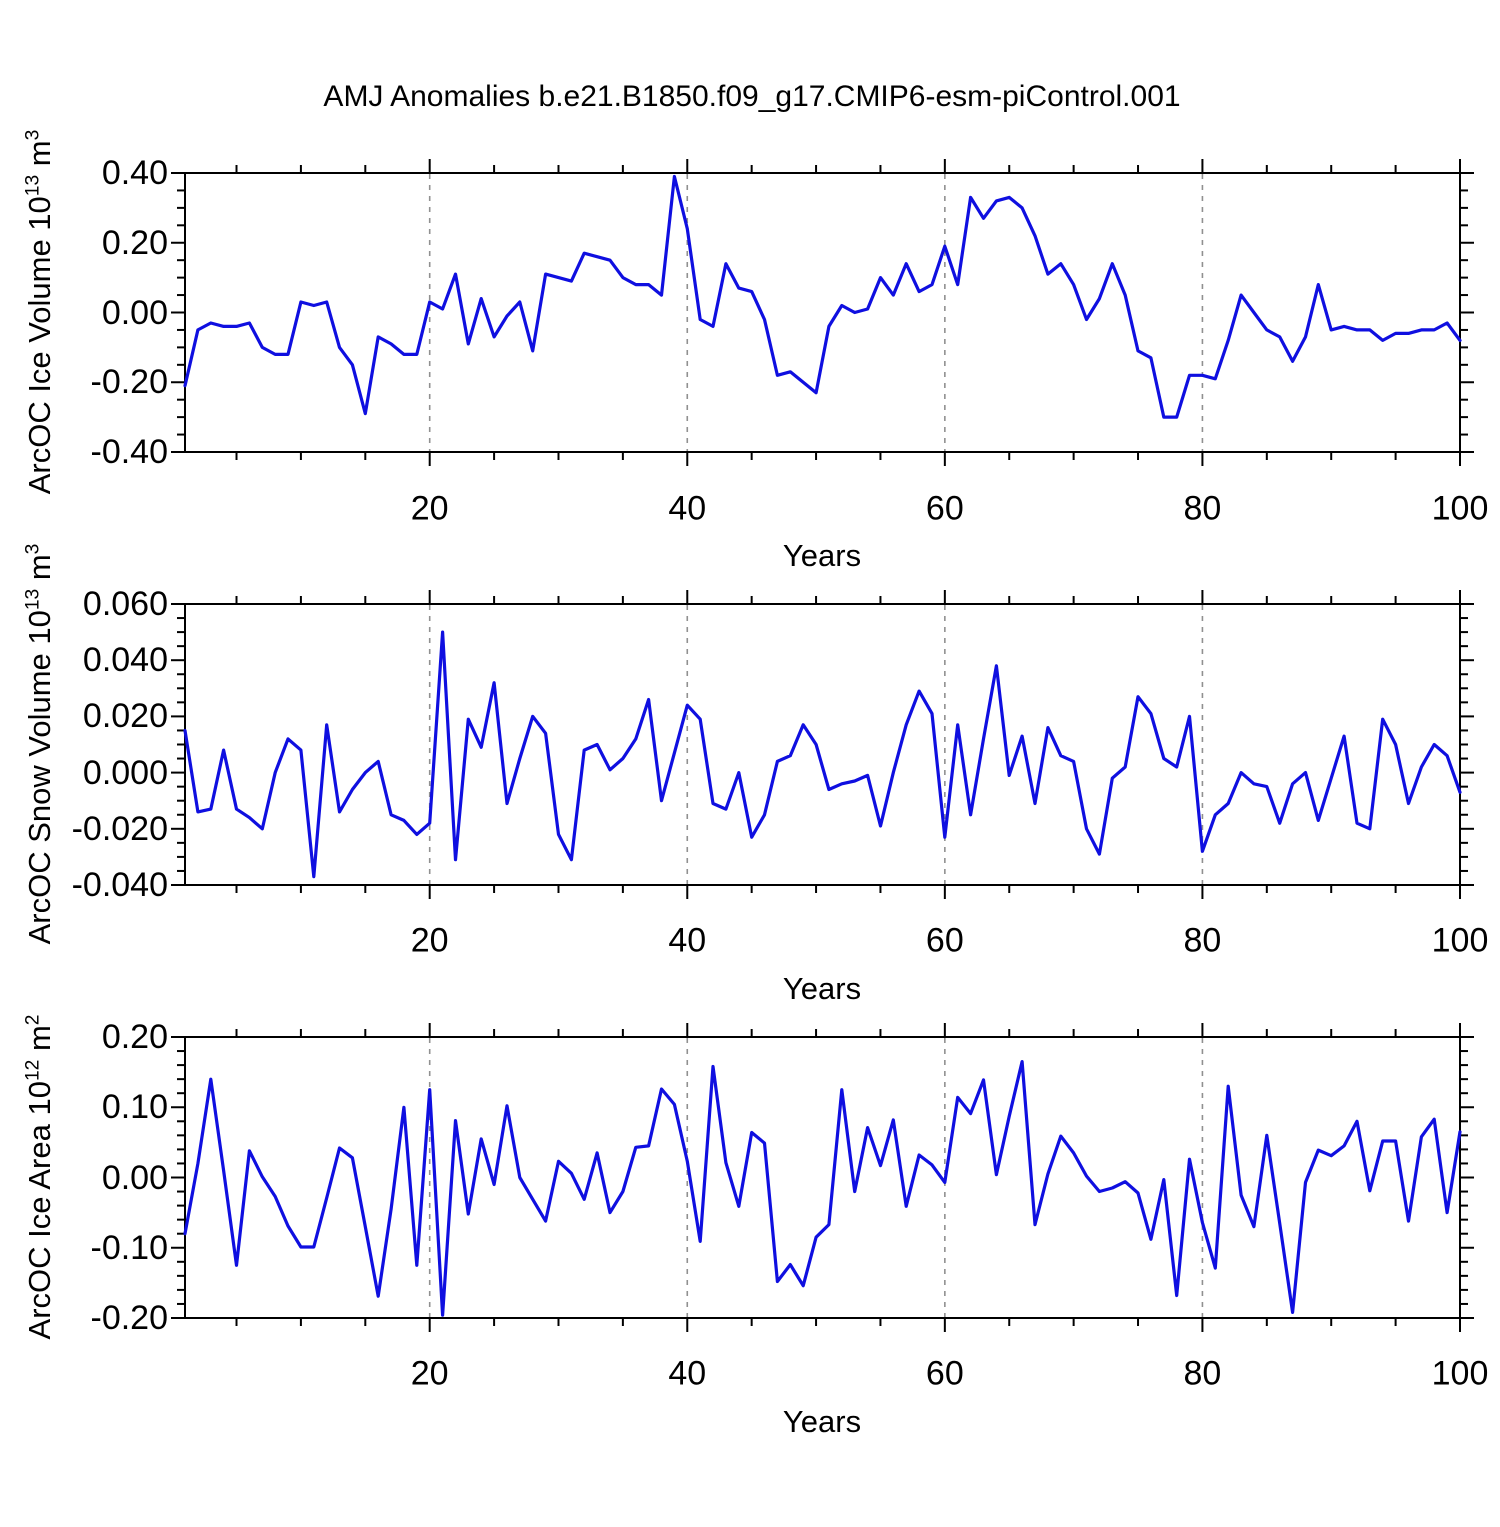 This screenshot has width=1500, height=1527. What do you see at coordinates (125, 660) in the screenshot?
I see `y-tick-label: 0.040` at bounding box center [125, 660].